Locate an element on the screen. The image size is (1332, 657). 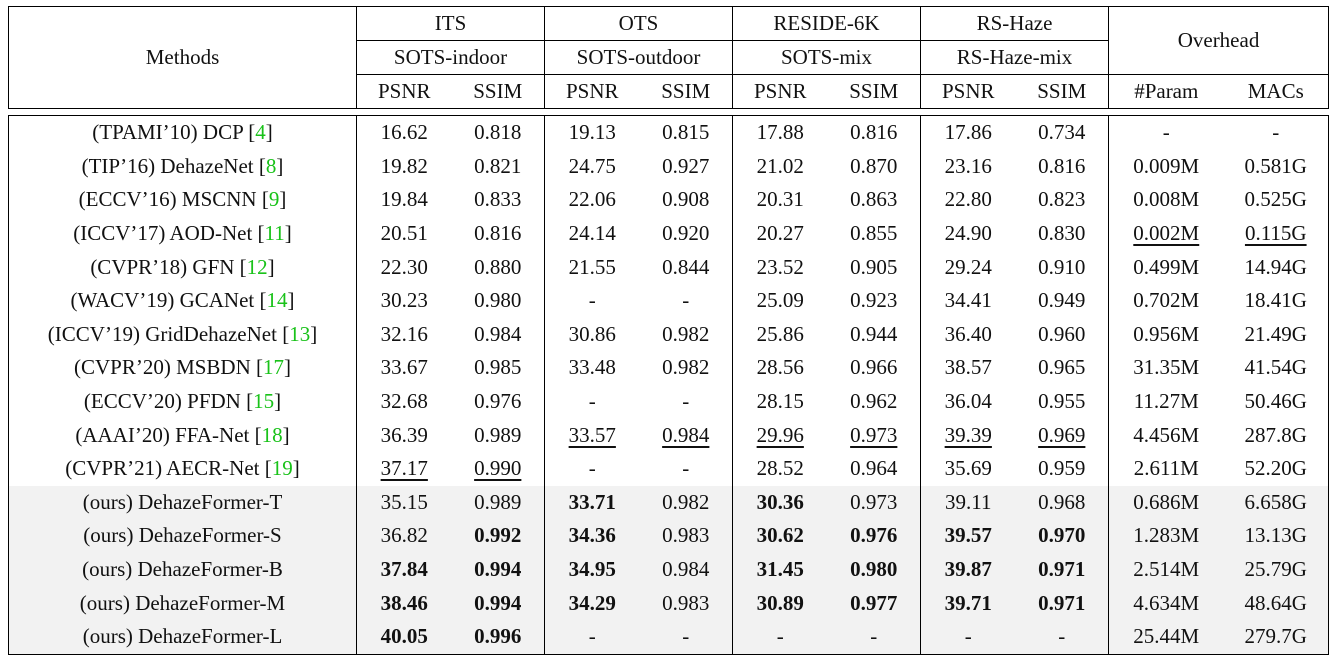
value-cell: 0.973 is located at coordinates (874, 435).